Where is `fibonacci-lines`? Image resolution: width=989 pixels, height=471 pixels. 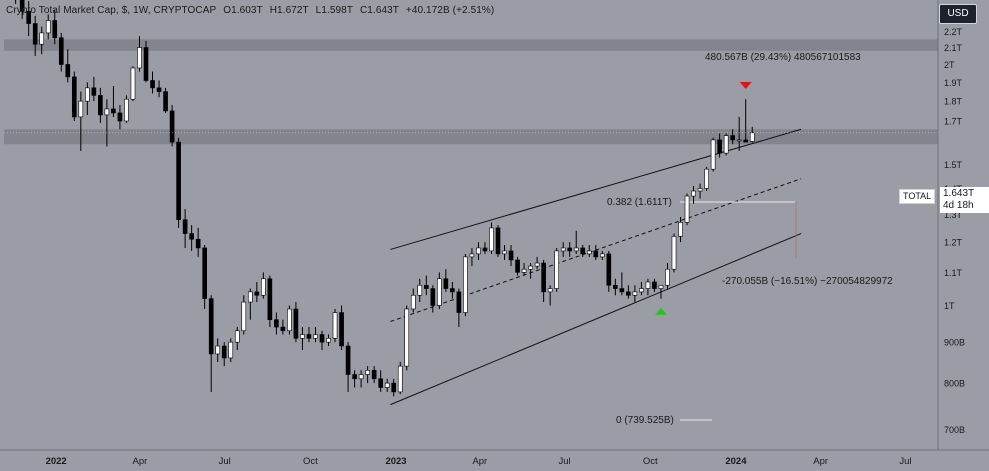
fibonacci-lines is located at coordinates (738, 311).